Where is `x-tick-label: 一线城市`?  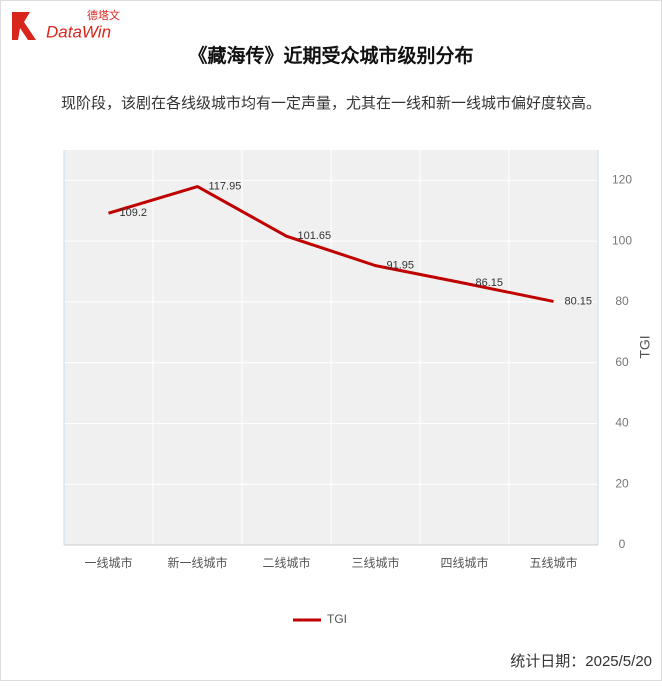 x-tick-label: 一线城市 is located at coordinates (108, 562).